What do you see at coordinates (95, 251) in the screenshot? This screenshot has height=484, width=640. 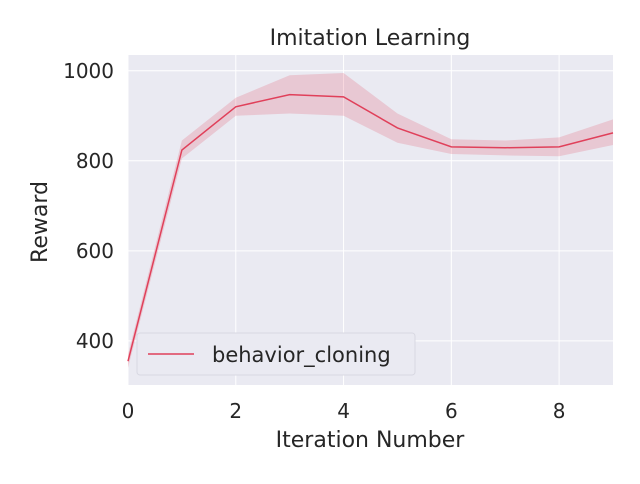 I see `y-tick-label: 600` at bounding box center [95, 251].